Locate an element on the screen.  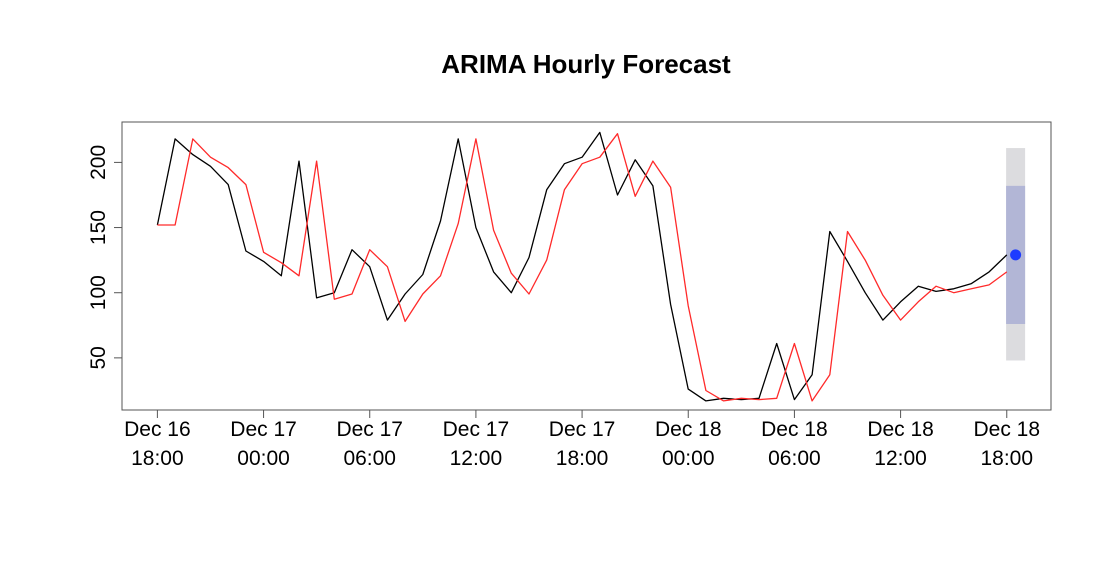
y-tick-label: 100 is located at coordinates (98, 292).